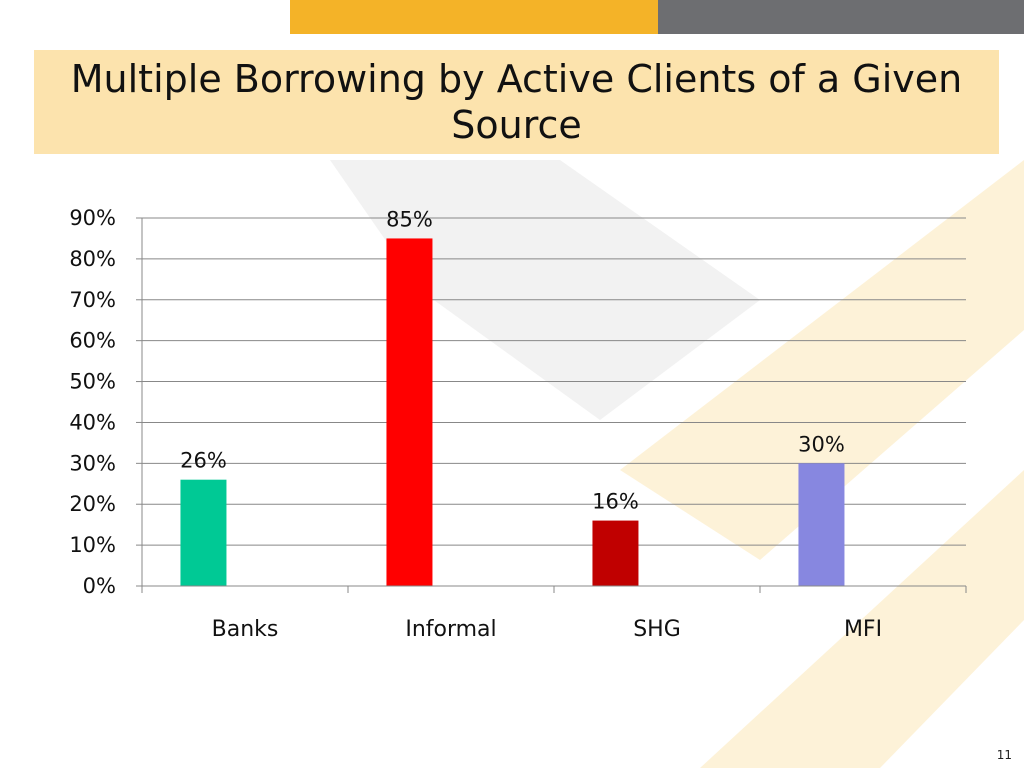 The width and height of the screenshot is (1024, 768). Describe the element at coordinates (821, 524) in the screenshot. I see `bar-mfi` at that location.